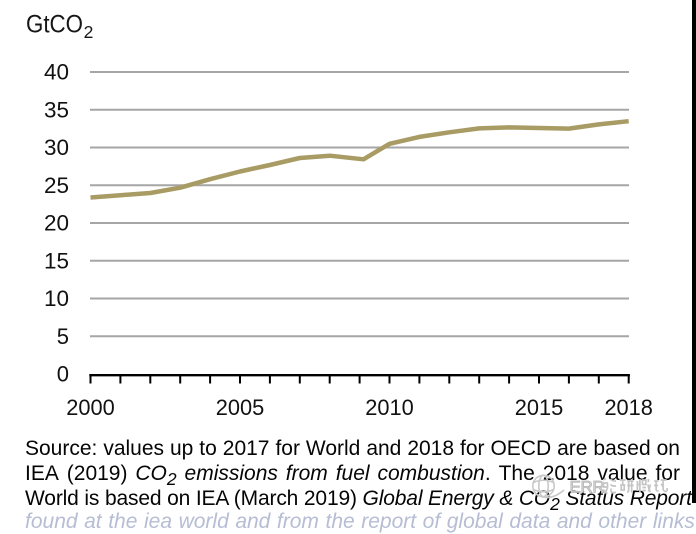 The height and width of the screenshot is (534, 696). I want to click on svg-text: 2, so click(89, 32).